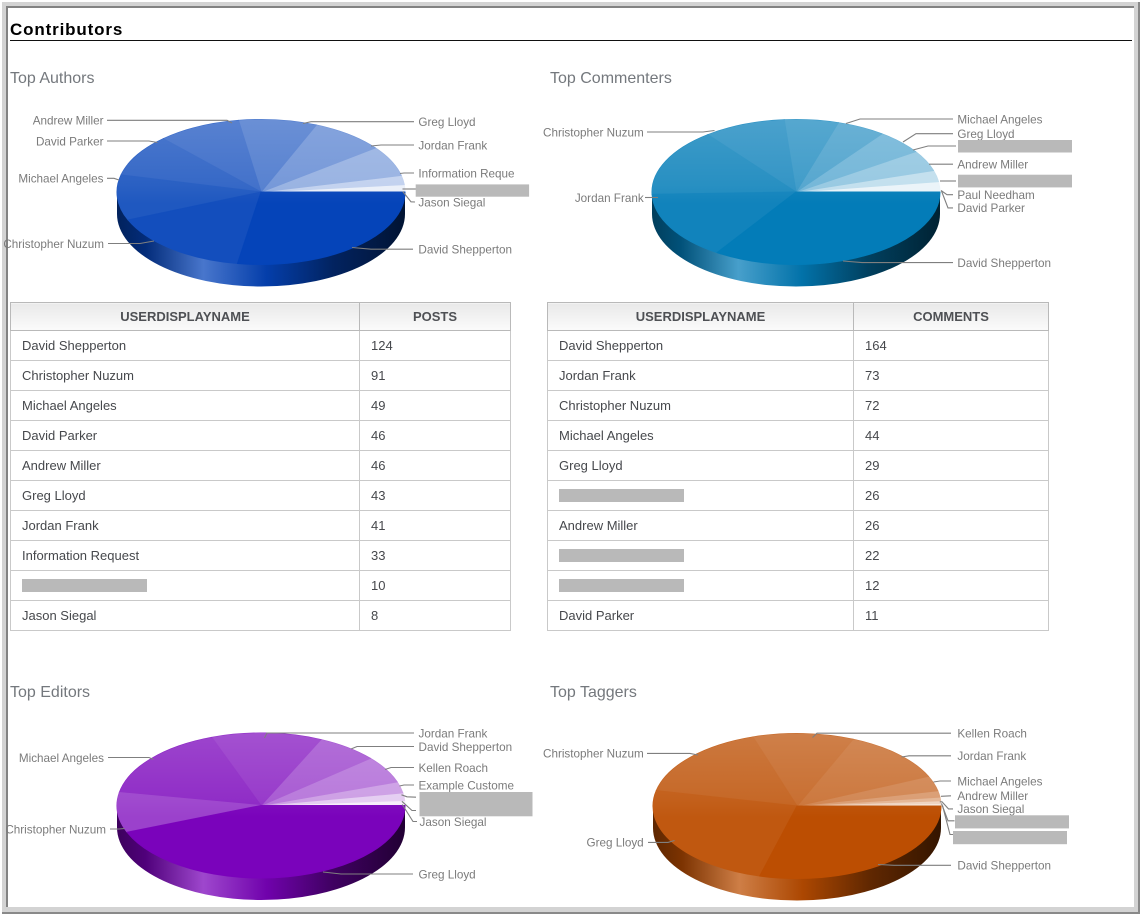  I want to click on svg-text: Paul Needham, so click(995, 195).